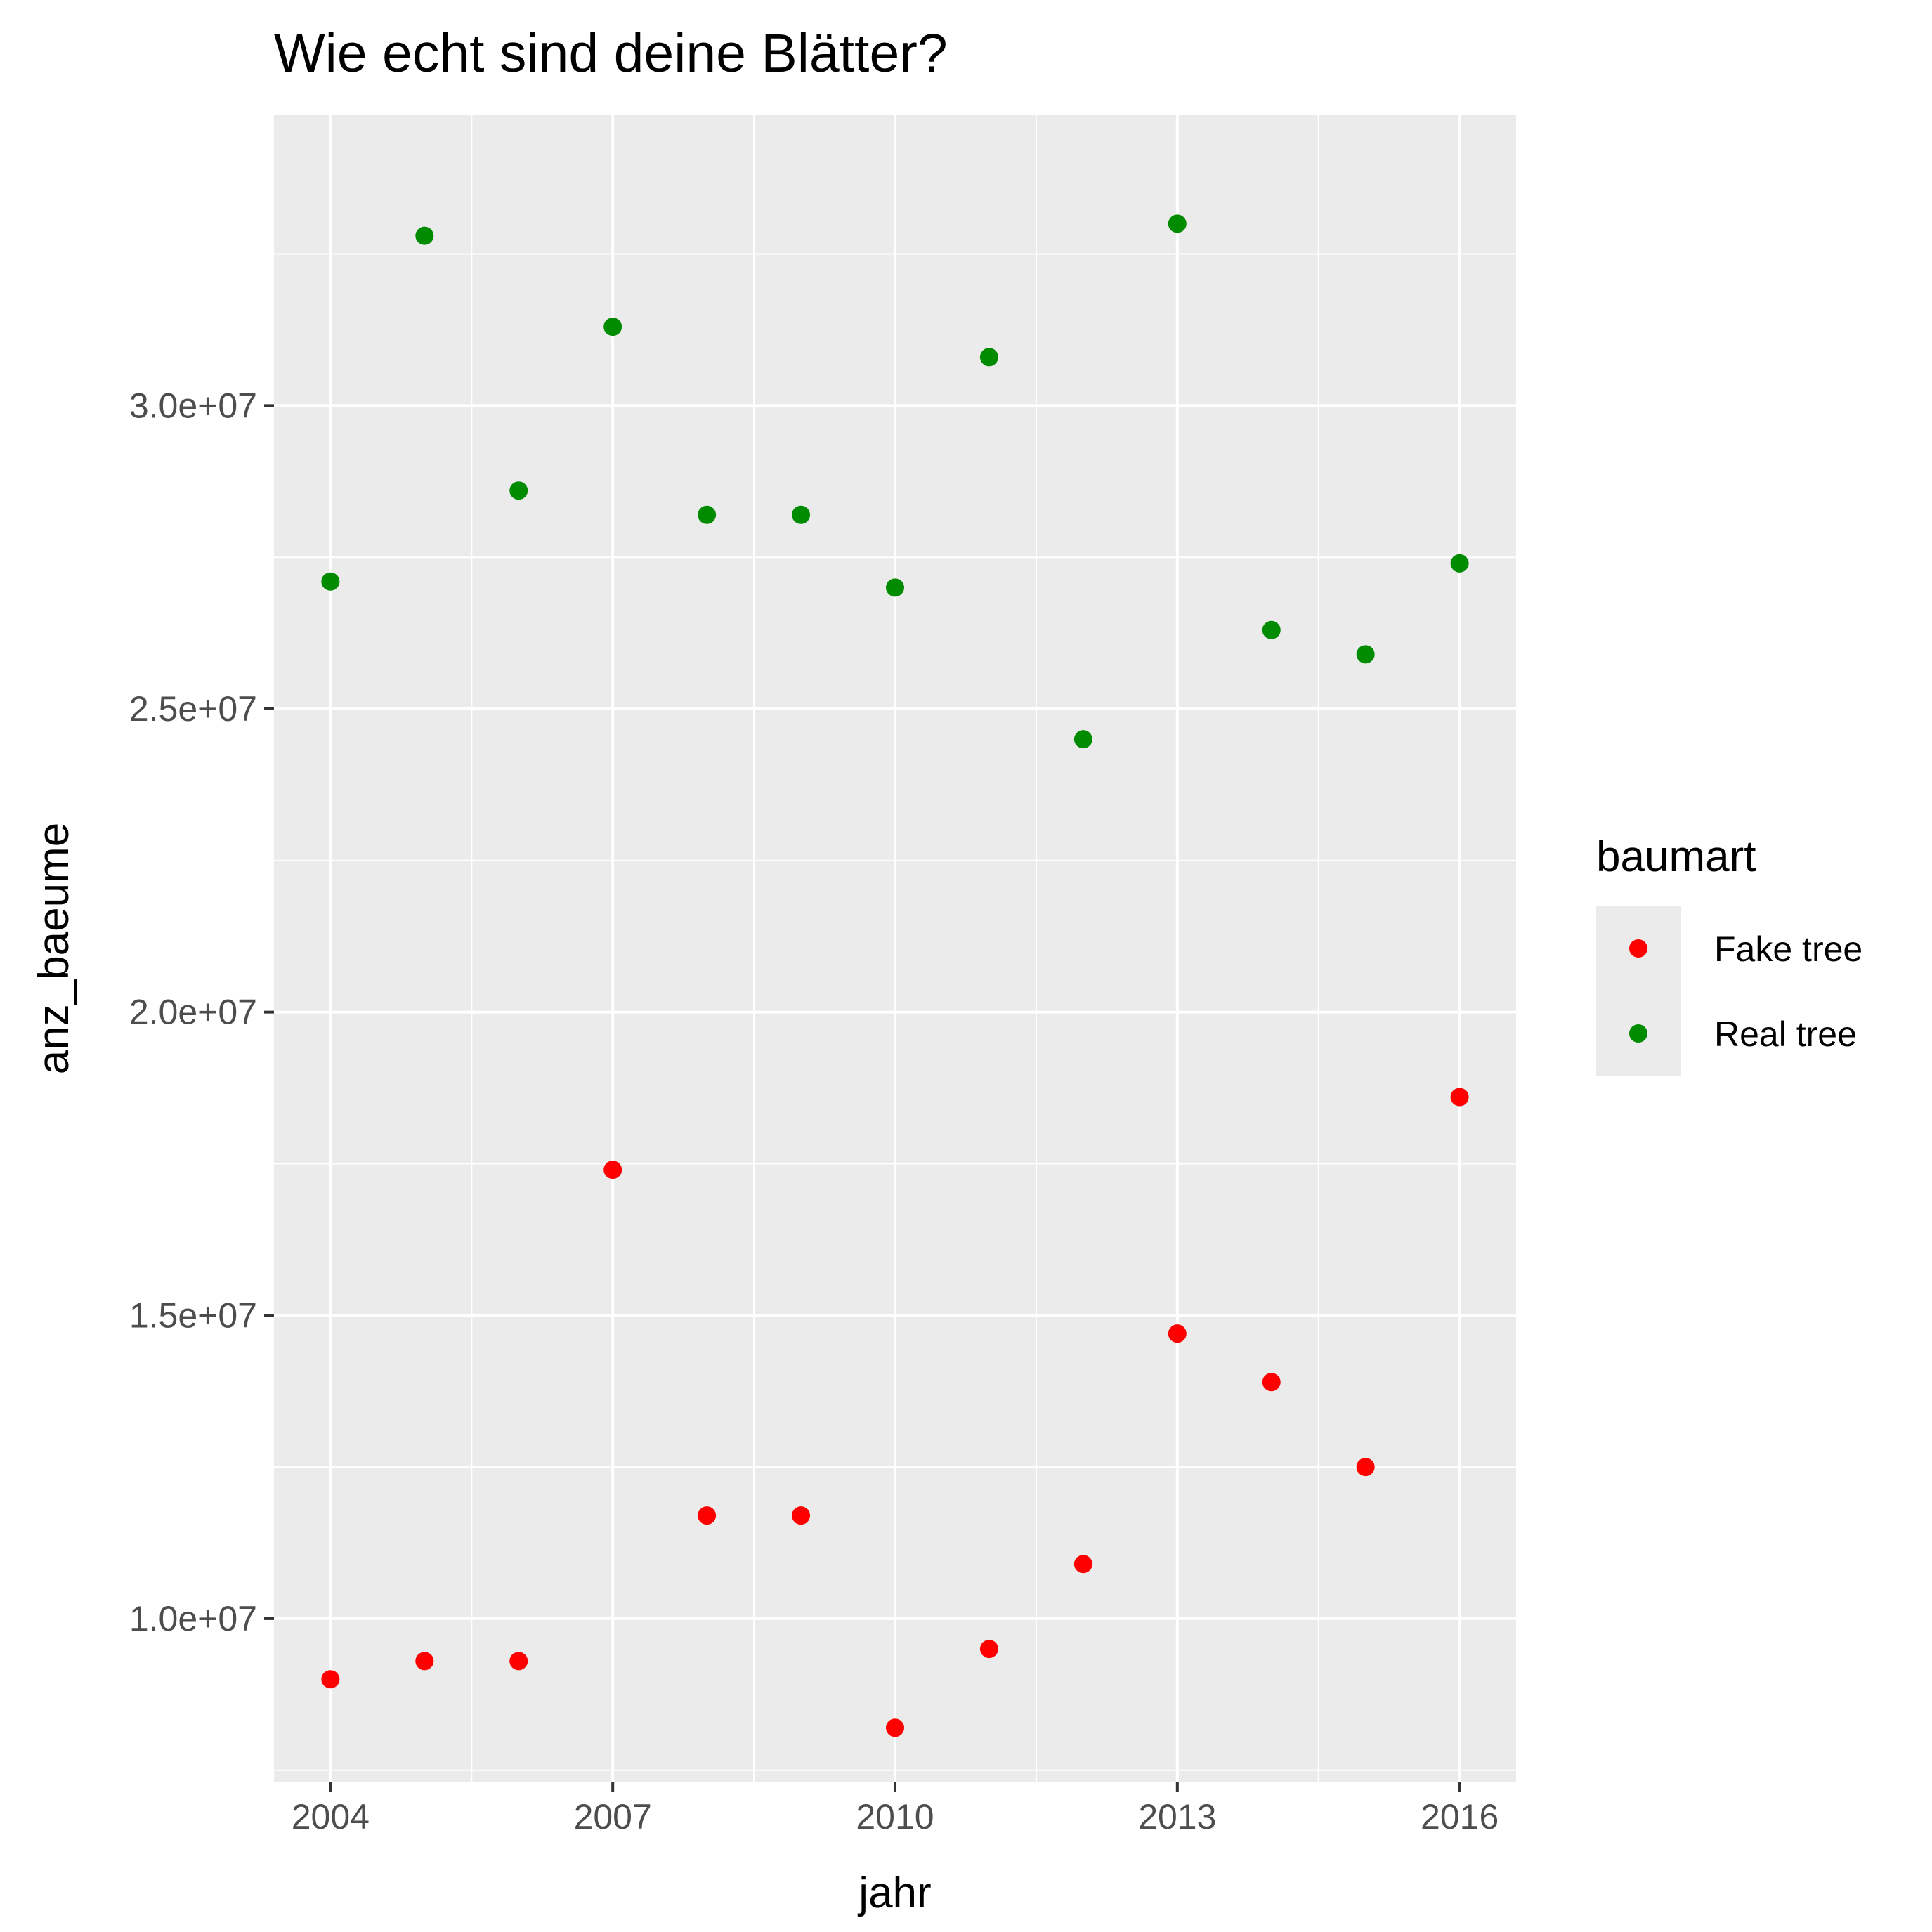  I want to click on legend-label-fake-tree: Fake tree, so click(1788, 949).